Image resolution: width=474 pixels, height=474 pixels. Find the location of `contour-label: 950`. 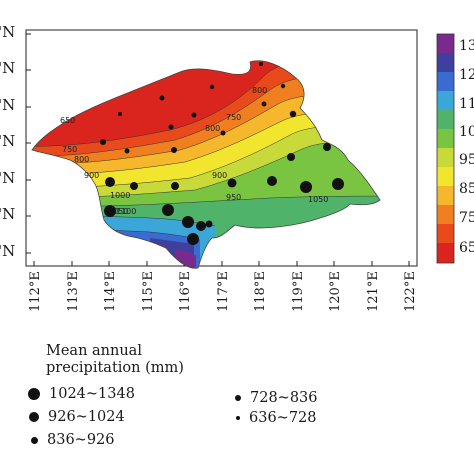

contour-label: 950 is located at coordinates (233, 197).